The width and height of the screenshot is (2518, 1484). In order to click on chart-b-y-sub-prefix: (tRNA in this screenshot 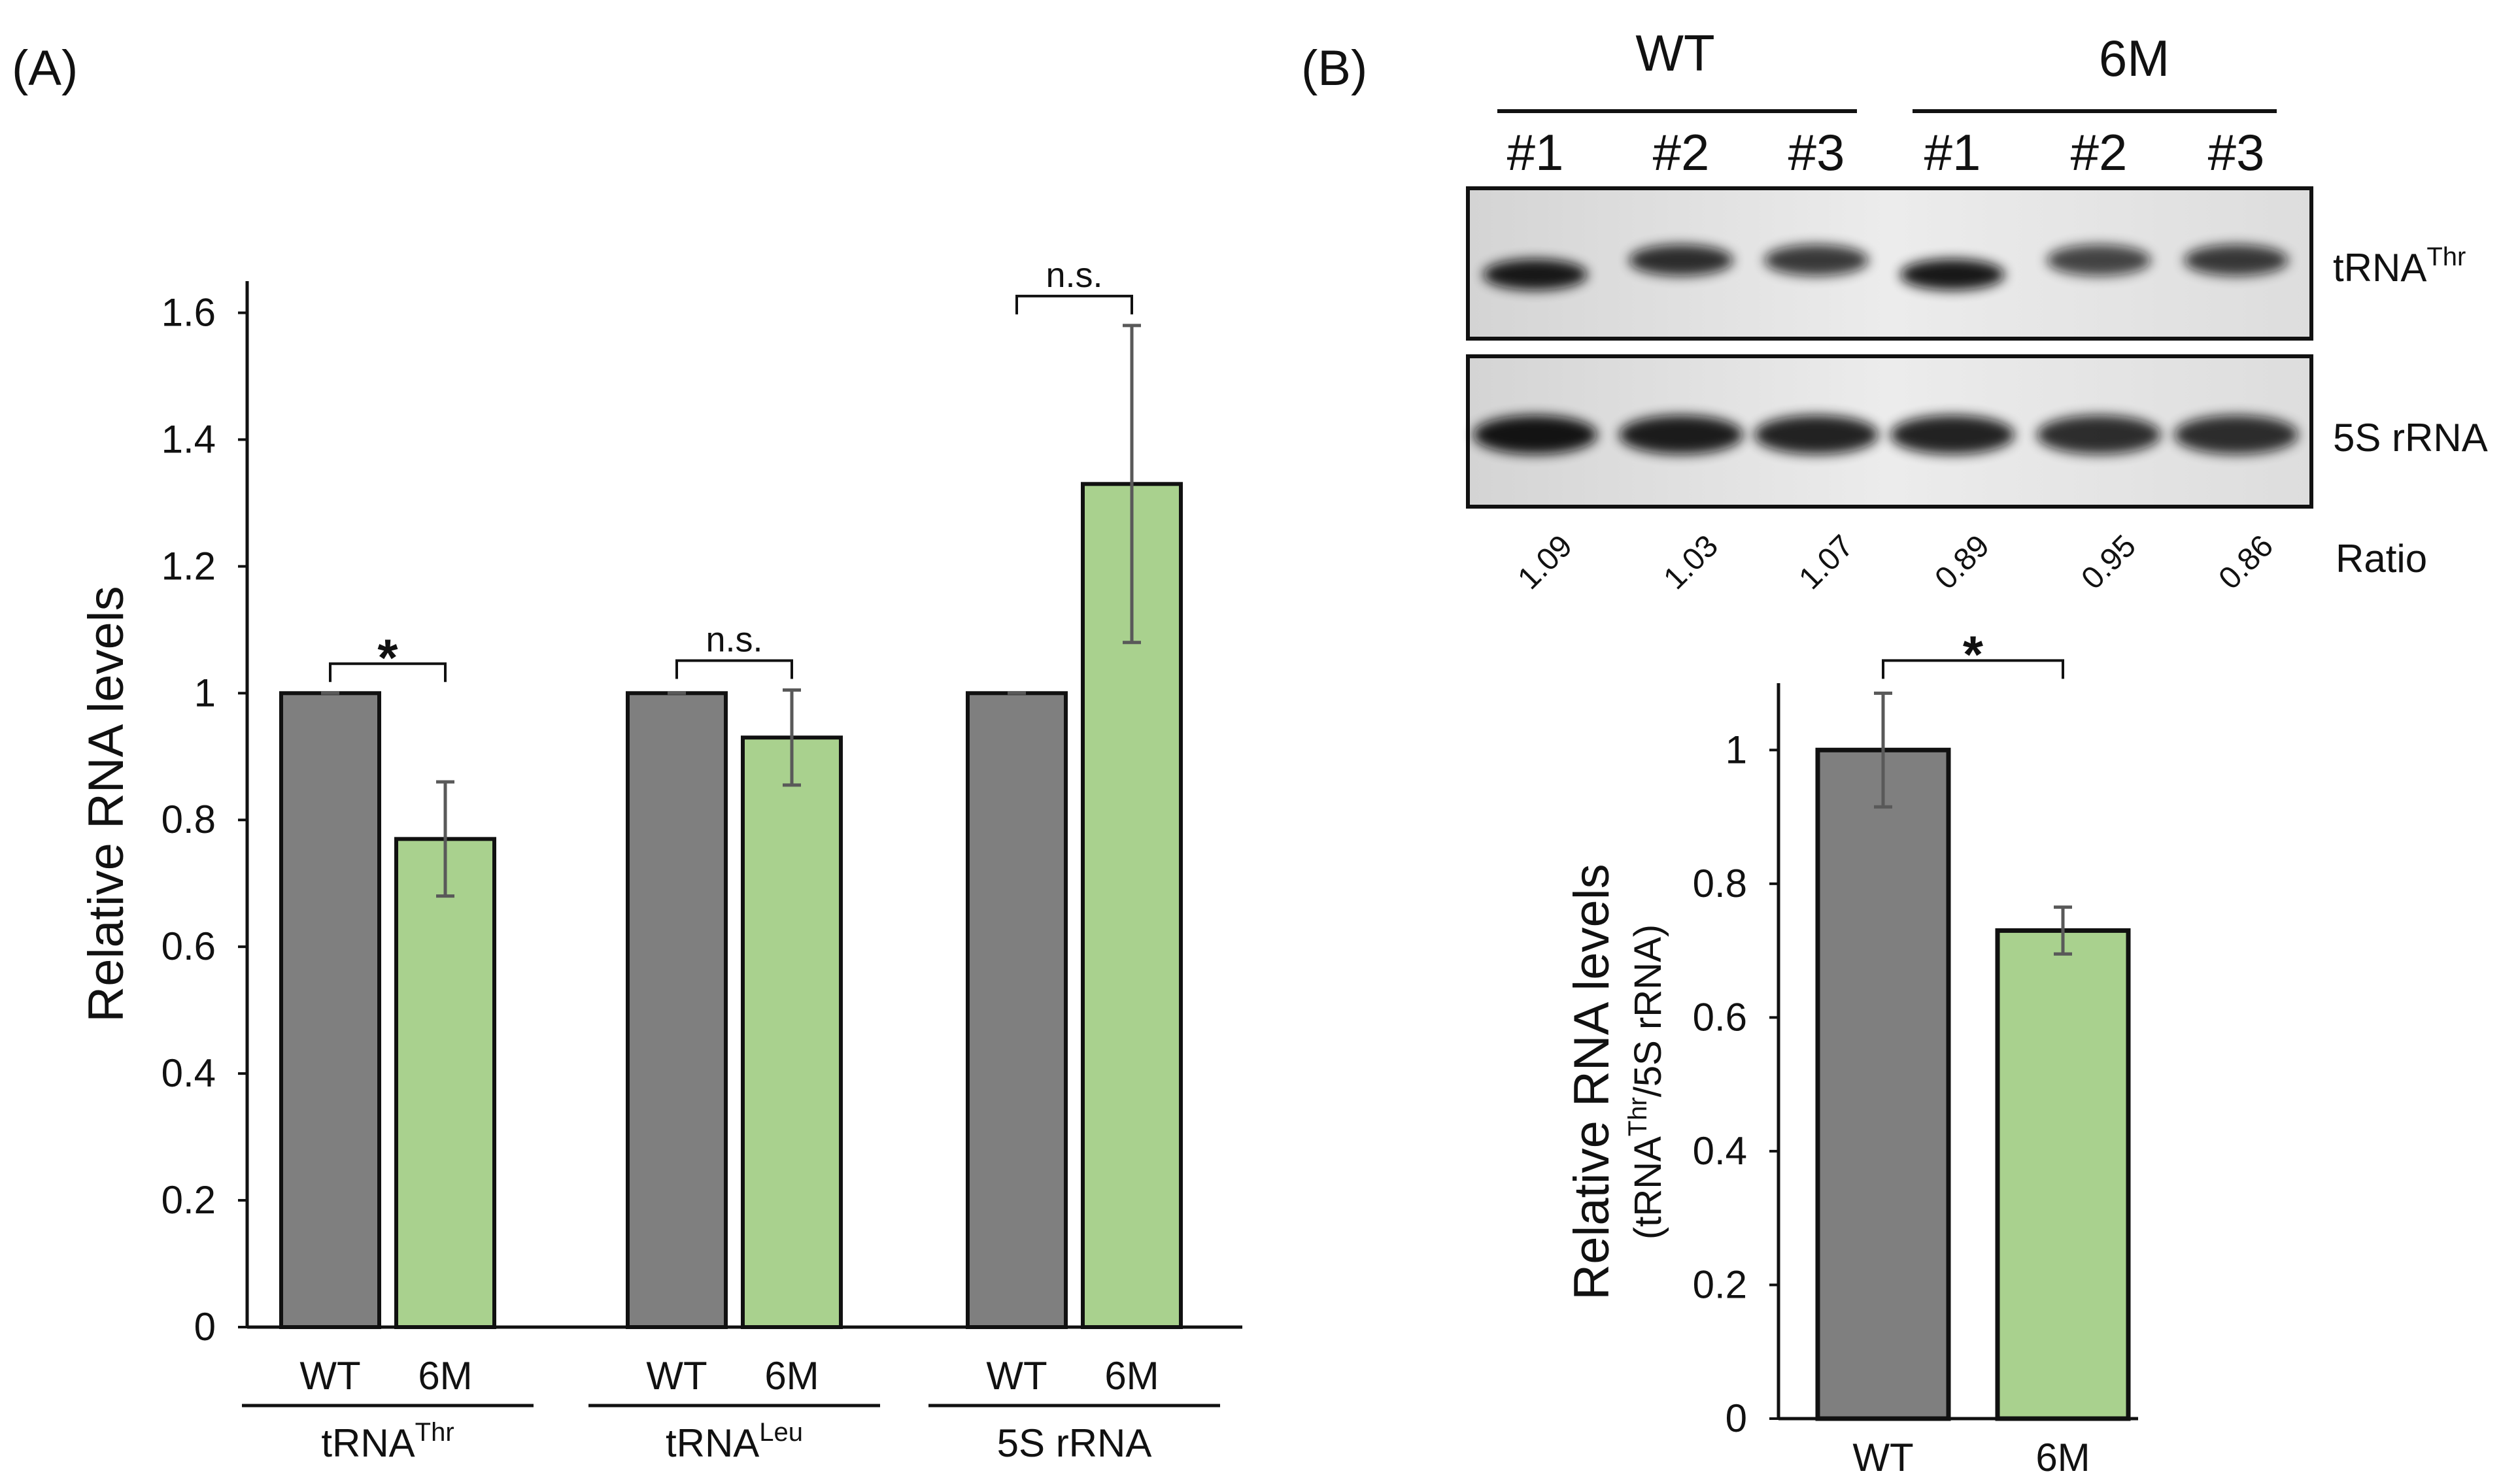, I will do `click(1648, 1187)`.